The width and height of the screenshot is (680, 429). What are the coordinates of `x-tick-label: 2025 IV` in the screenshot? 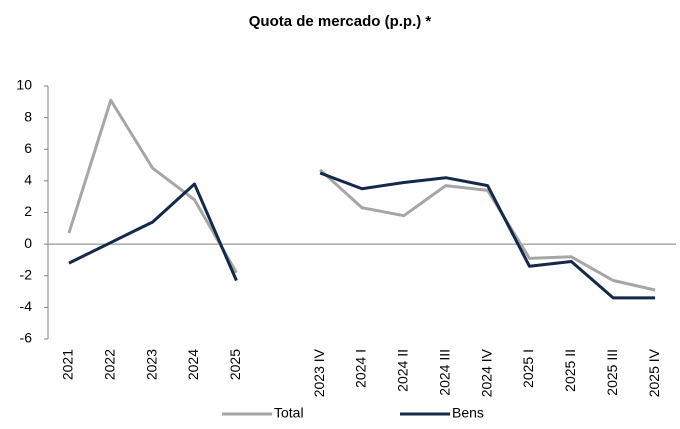 It's located at (654, 372).